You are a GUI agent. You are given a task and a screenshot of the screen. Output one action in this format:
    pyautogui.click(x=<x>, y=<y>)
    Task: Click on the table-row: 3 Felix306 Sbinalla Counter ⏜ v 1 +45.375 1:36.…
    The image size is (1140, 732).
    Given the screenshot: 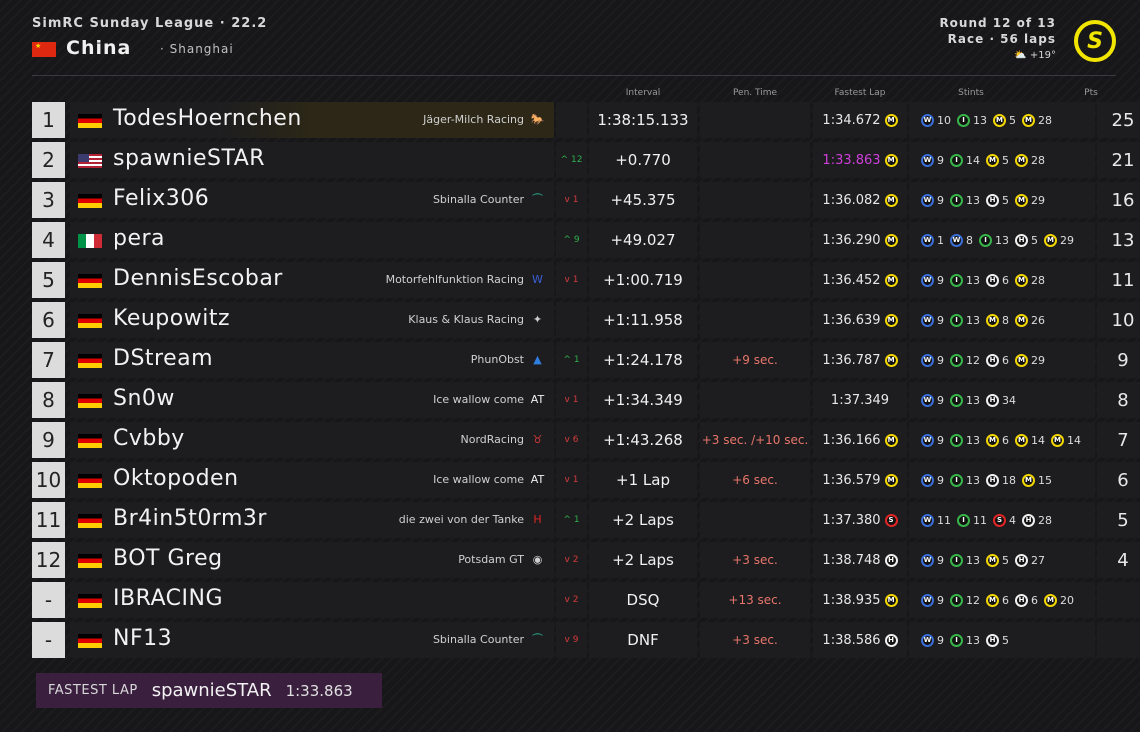 What is the action you would take?
    pyautogui.click(x=586, y=200)
    